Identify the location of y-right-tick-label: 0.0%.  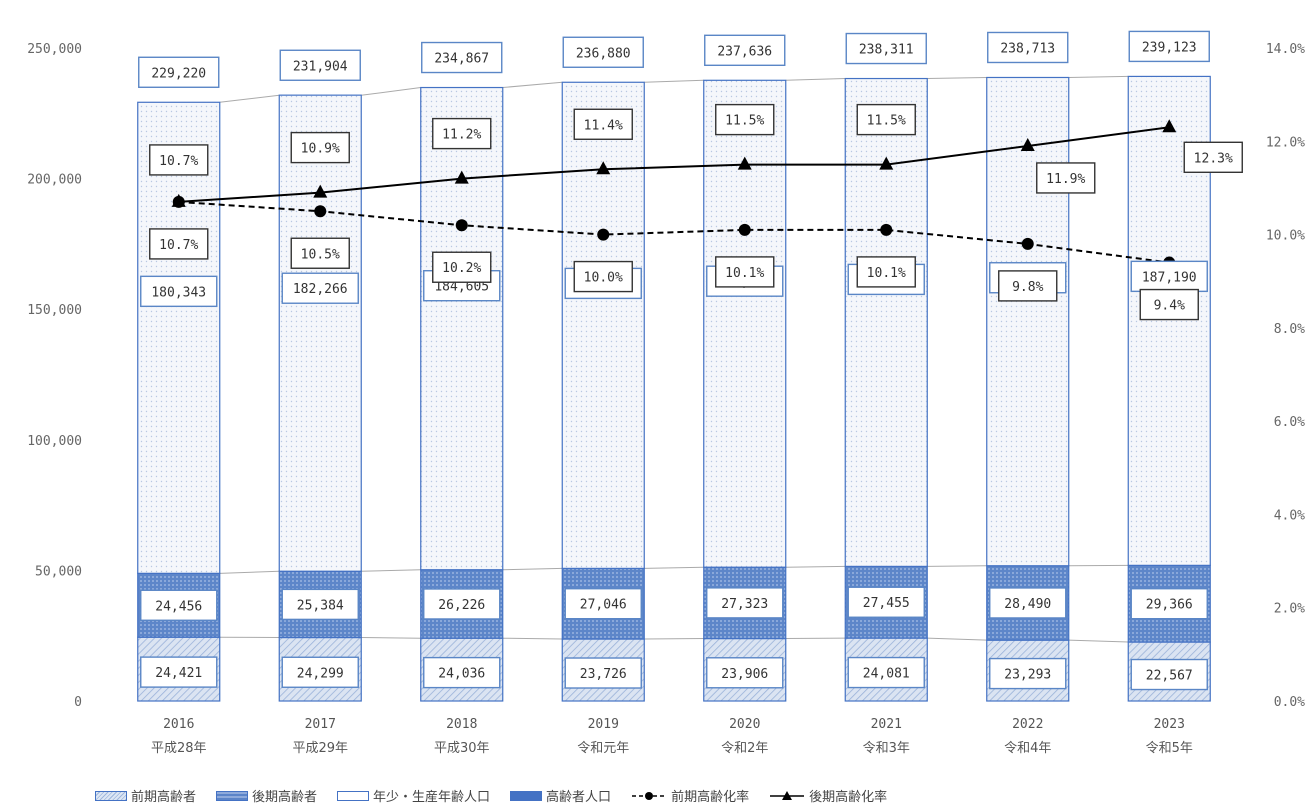
(1289, 702).